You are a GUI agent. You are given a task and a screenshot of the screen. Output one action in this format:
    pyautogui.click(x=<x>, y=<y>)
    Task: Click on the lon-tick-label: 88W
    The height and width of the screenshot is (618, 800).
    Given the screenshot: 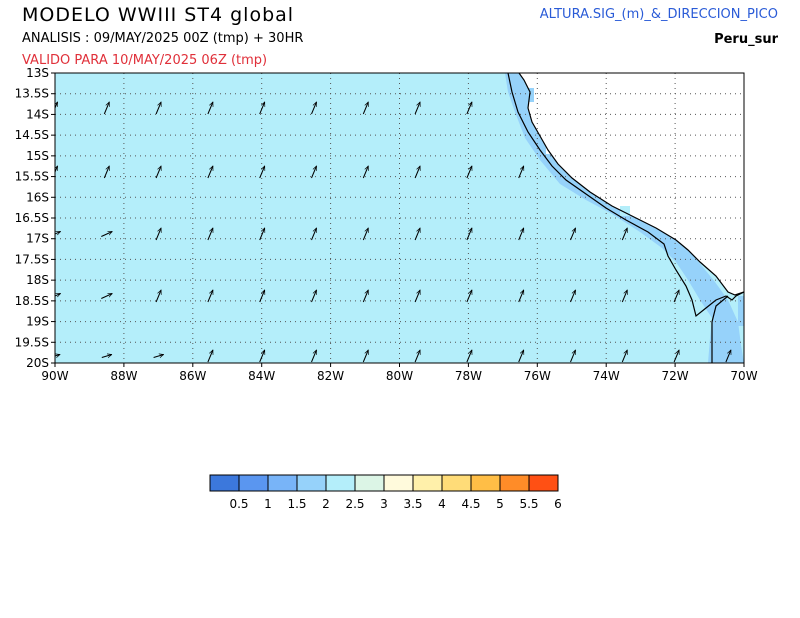 What is the action you would take?
    pyautogui.click(x=123, y=376)
    